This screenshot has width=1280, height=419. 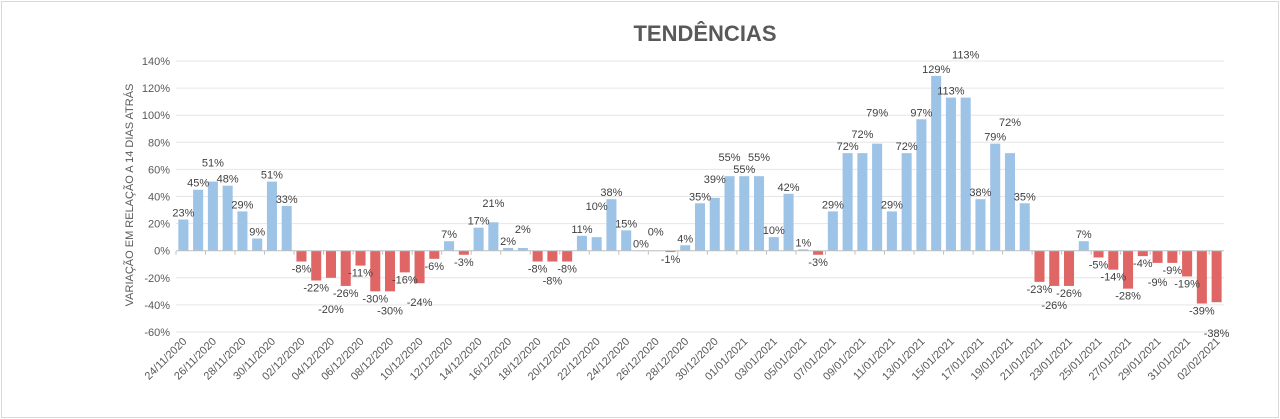 What do you see at coordinates (159, 225) in the screenshot?
I see `y-tick-label: 20%` at bounding box center [159, 225].